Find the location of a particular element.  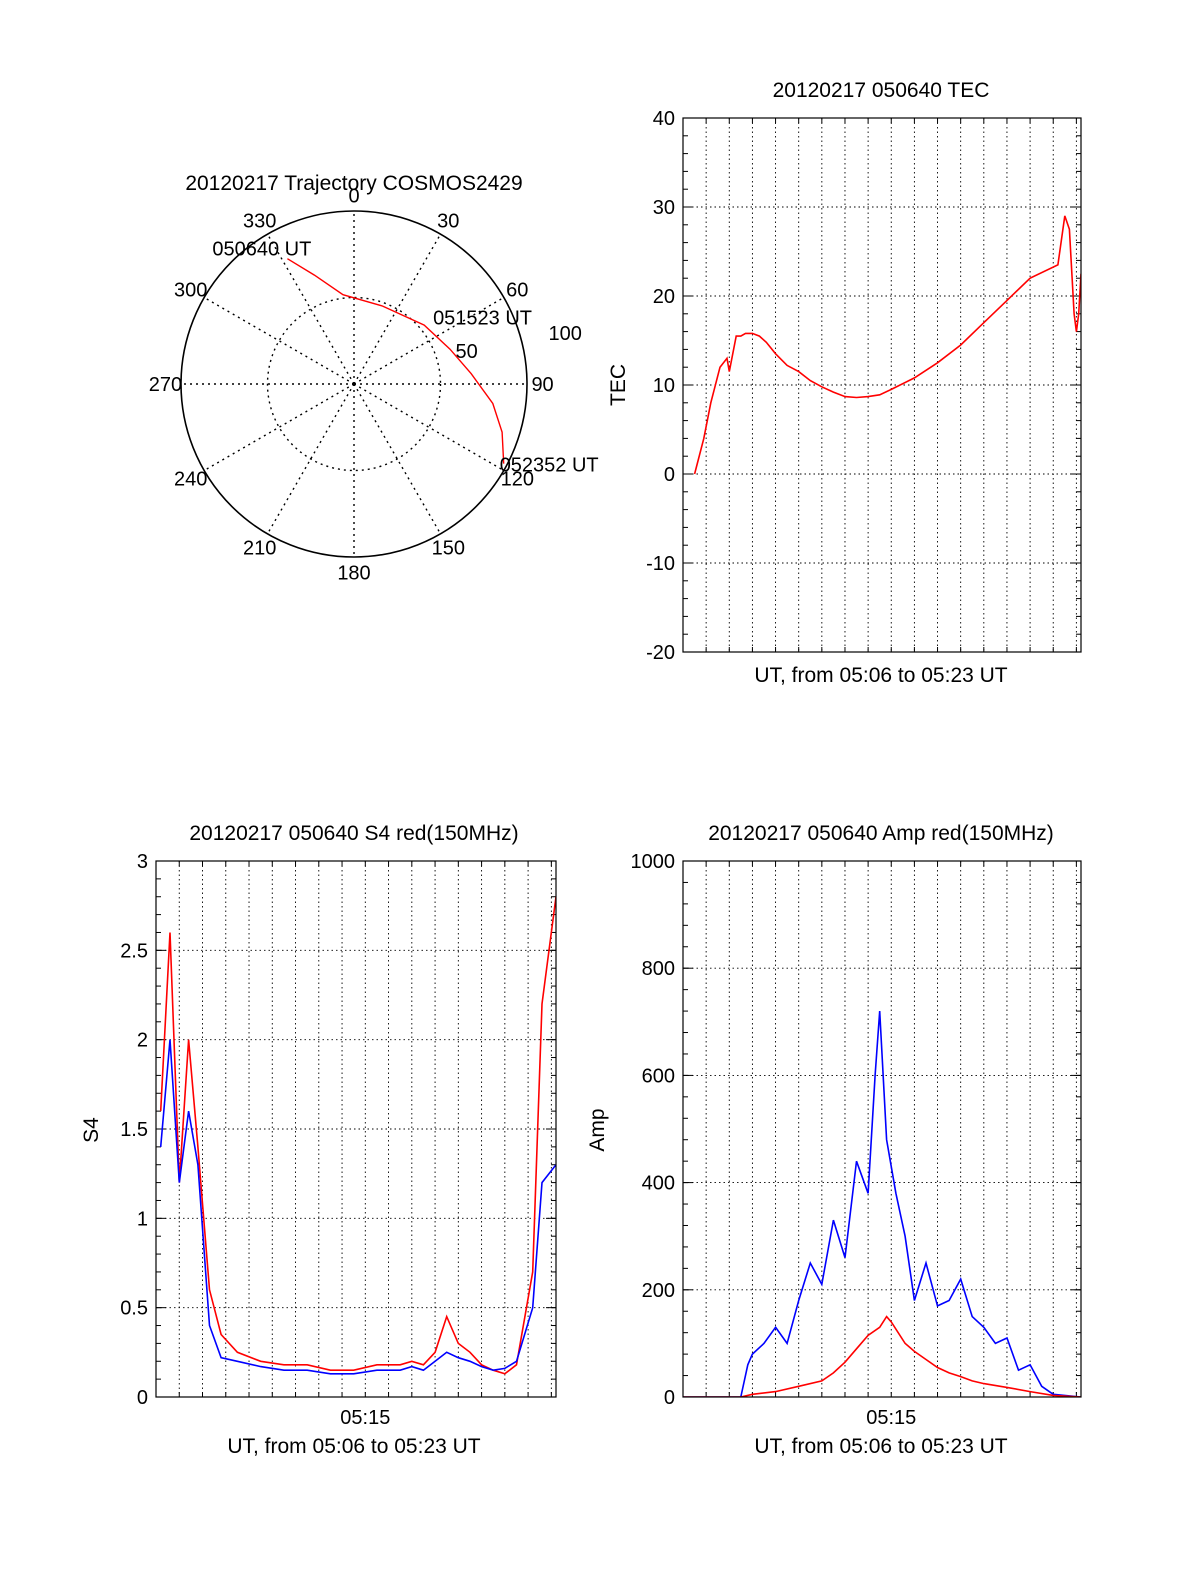

y-tick-label: 200 is located at coordinates (658, 1291).